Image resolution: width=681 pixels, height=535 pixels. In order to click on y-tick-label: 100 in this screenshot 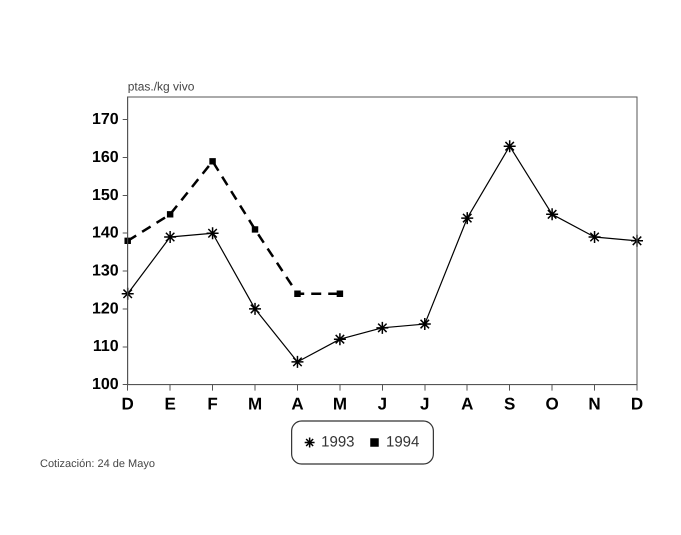, I will do `click(105, 385)`.